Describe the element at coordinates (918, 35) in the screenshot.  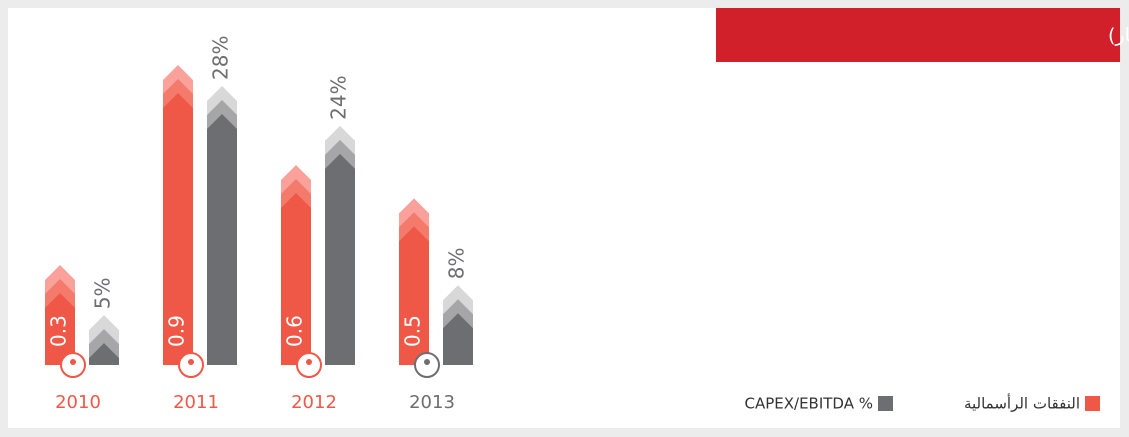
I see `title-box` at that location.